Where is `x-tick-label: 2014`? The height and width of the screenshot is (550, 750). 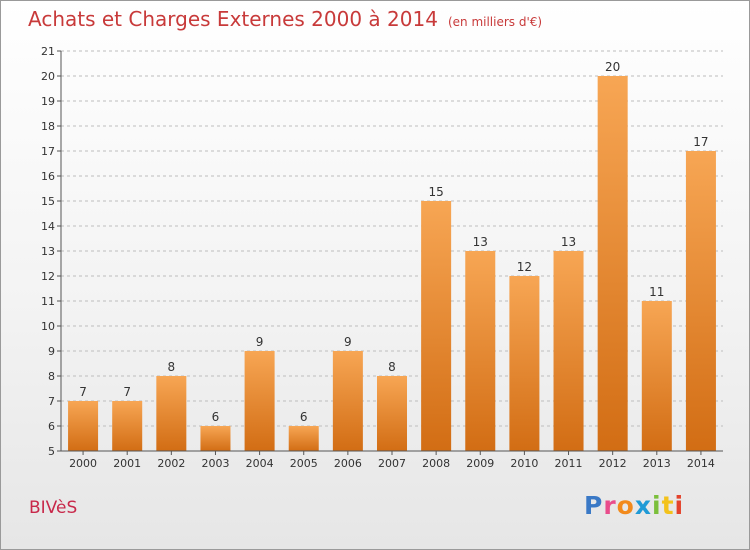
x-tick-label: 2014 is located at coordinates (701, 463).